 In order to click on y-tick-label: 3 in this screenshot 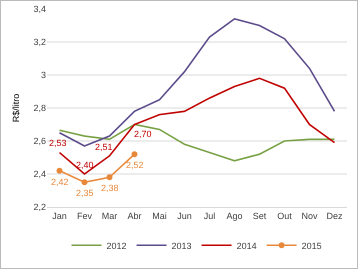, I will do `click(43, 75)`.